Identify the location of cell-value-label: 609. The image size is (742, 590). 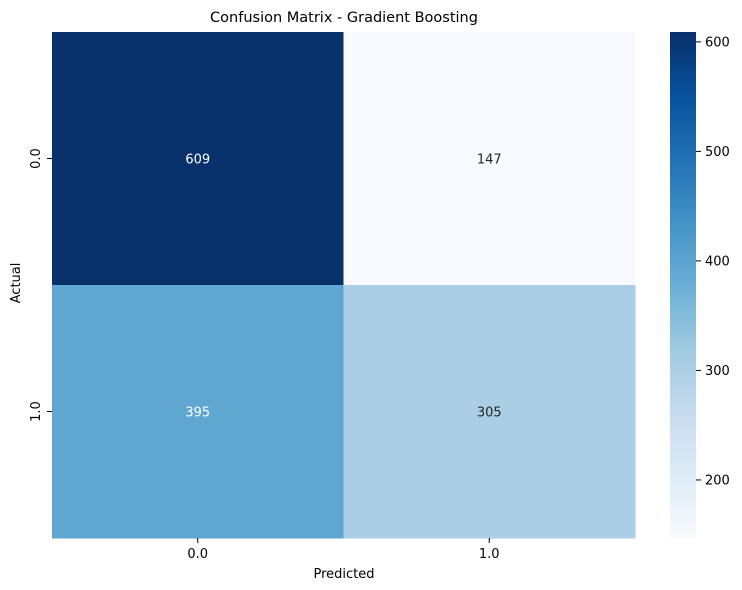
(197, 160).